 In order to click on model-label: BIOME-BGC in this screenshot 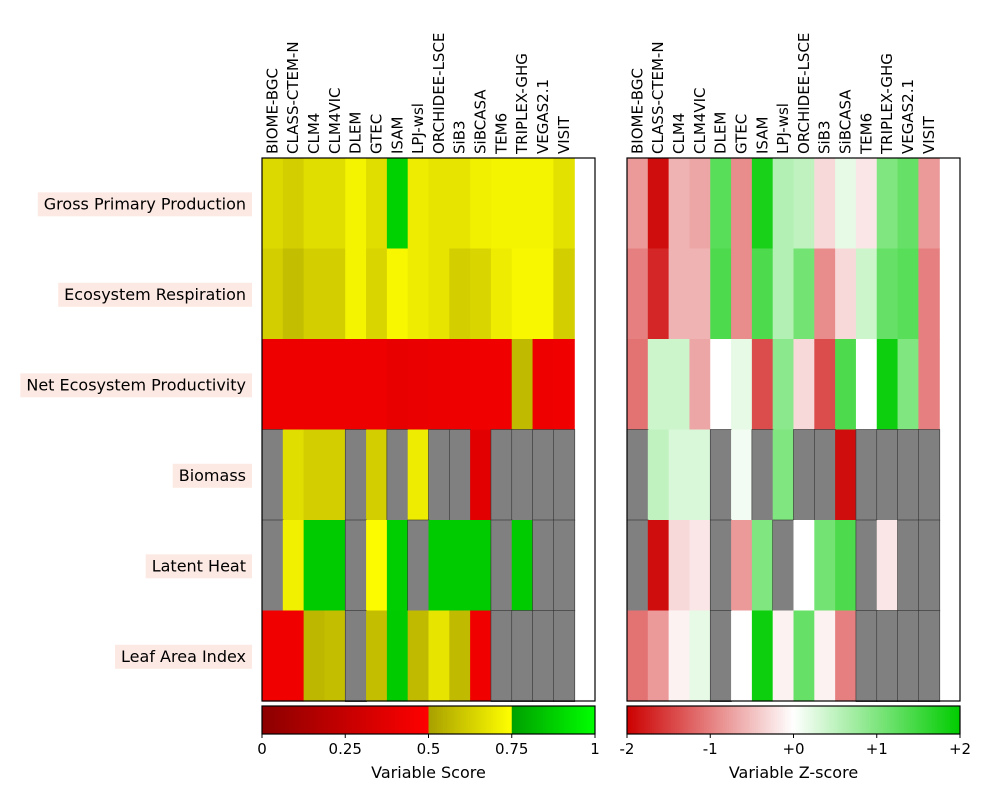, I will do `click(637, 111)`.